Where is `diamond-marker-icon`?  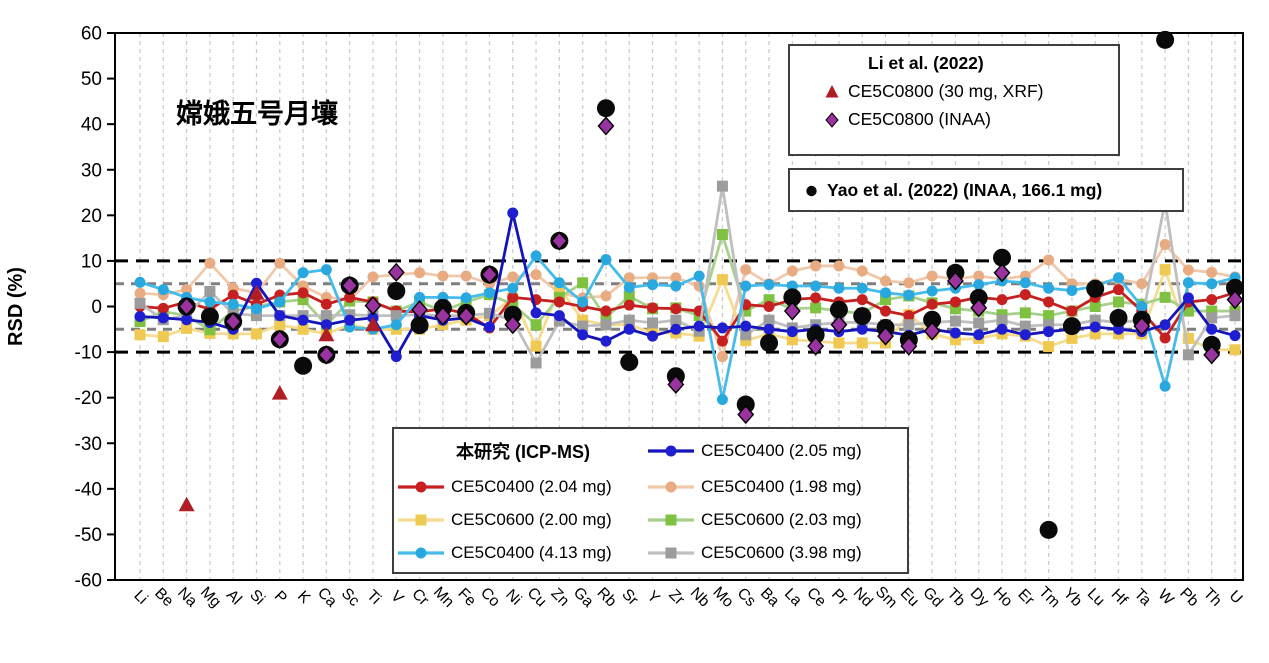 diamond-marker-icon is located at coordinates (832, 119).